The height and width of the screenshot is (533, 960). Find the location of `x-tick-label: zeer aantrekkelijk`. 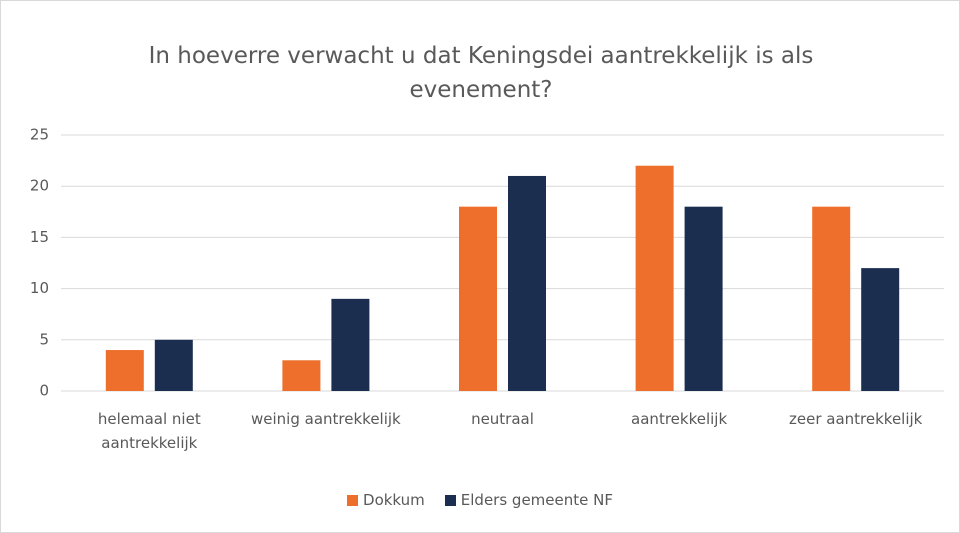

x-tick-label: zeer aantrekkelijk is located at coordinates (856, 419).